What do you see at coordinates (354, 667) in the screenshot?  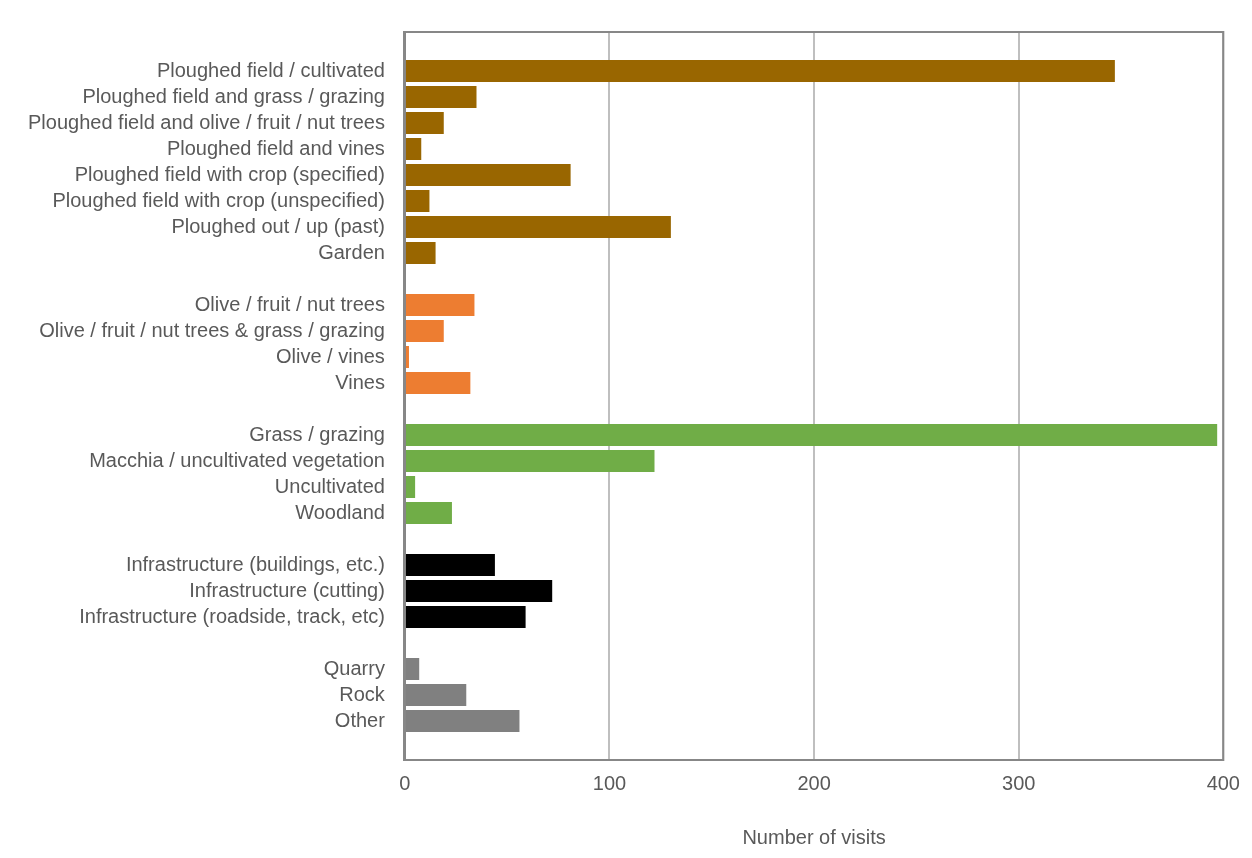 I see `y-tick-label: Quarry` at bounding box center [354, 667].